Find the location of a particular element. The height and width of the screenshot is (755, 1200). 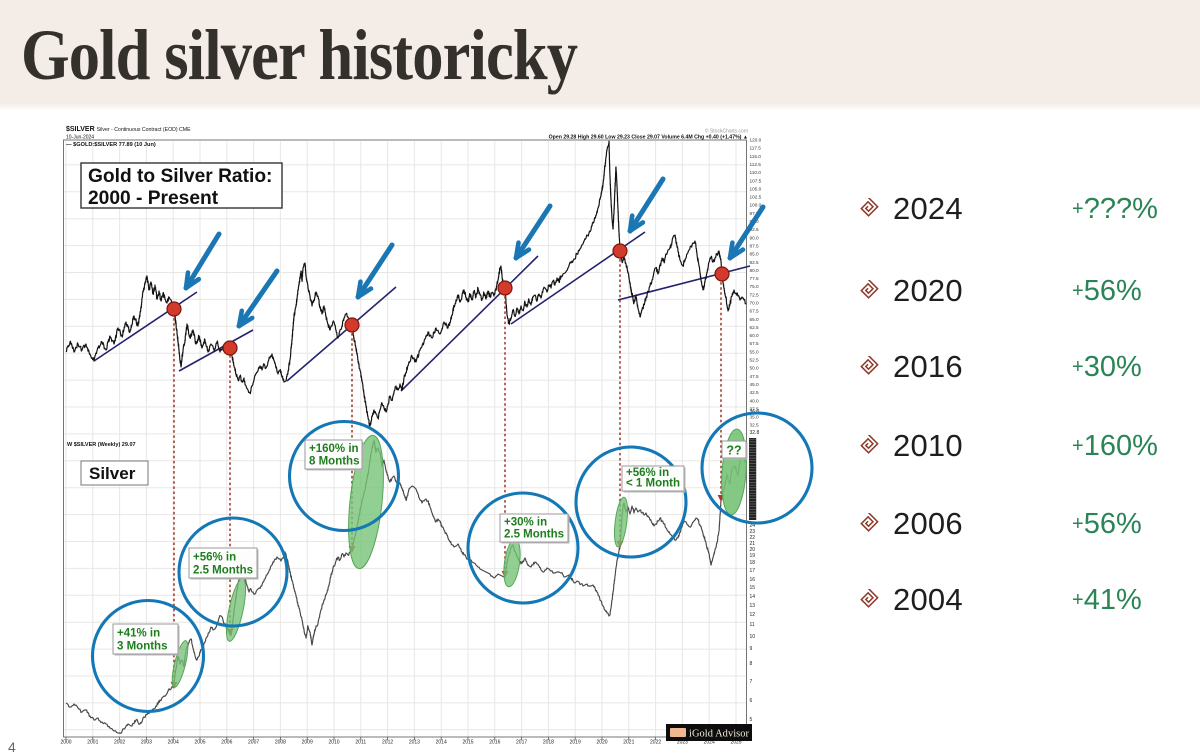

svg-text: 14 is located at coordinates (753, 597).